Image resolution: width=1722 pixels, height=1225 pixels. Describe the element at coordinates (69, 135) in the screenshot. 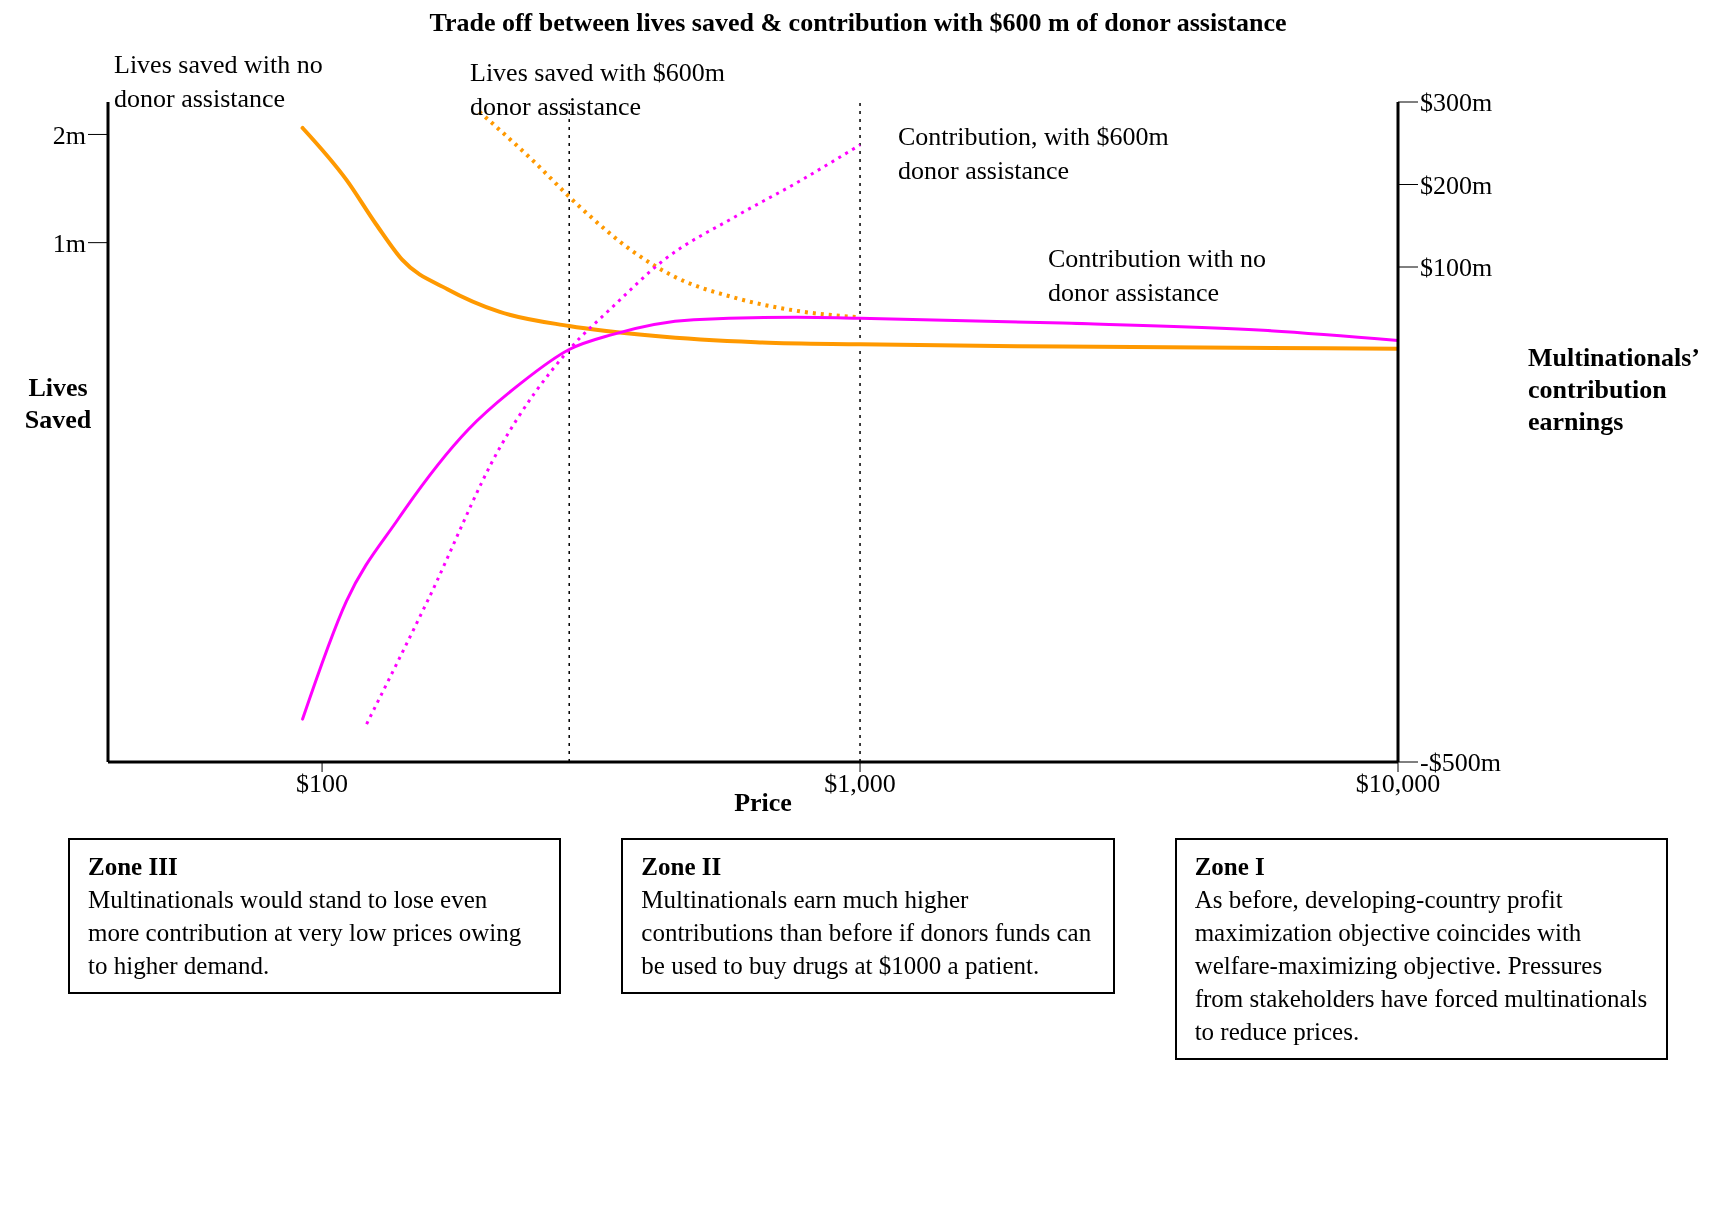

I see `y-tick-label: 2m` at that location.